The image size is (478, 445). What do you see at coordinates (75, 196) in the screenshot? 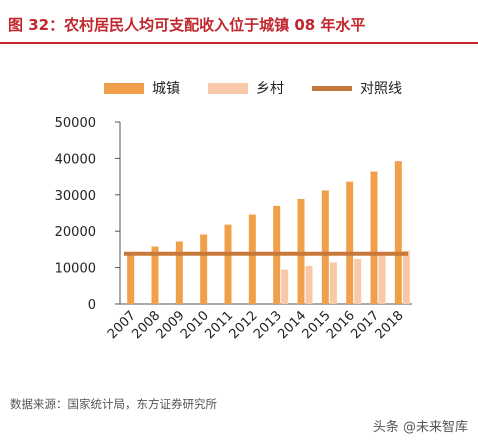
I see `y-tick-label: 30000` at bounding box center [75, 196].